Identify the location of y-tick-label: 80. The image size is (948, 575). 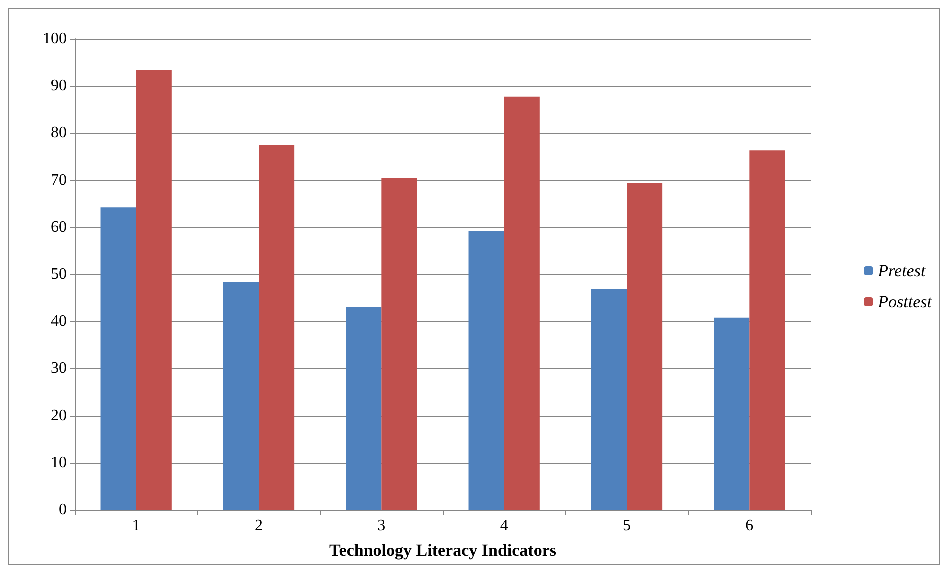
(59, 133).